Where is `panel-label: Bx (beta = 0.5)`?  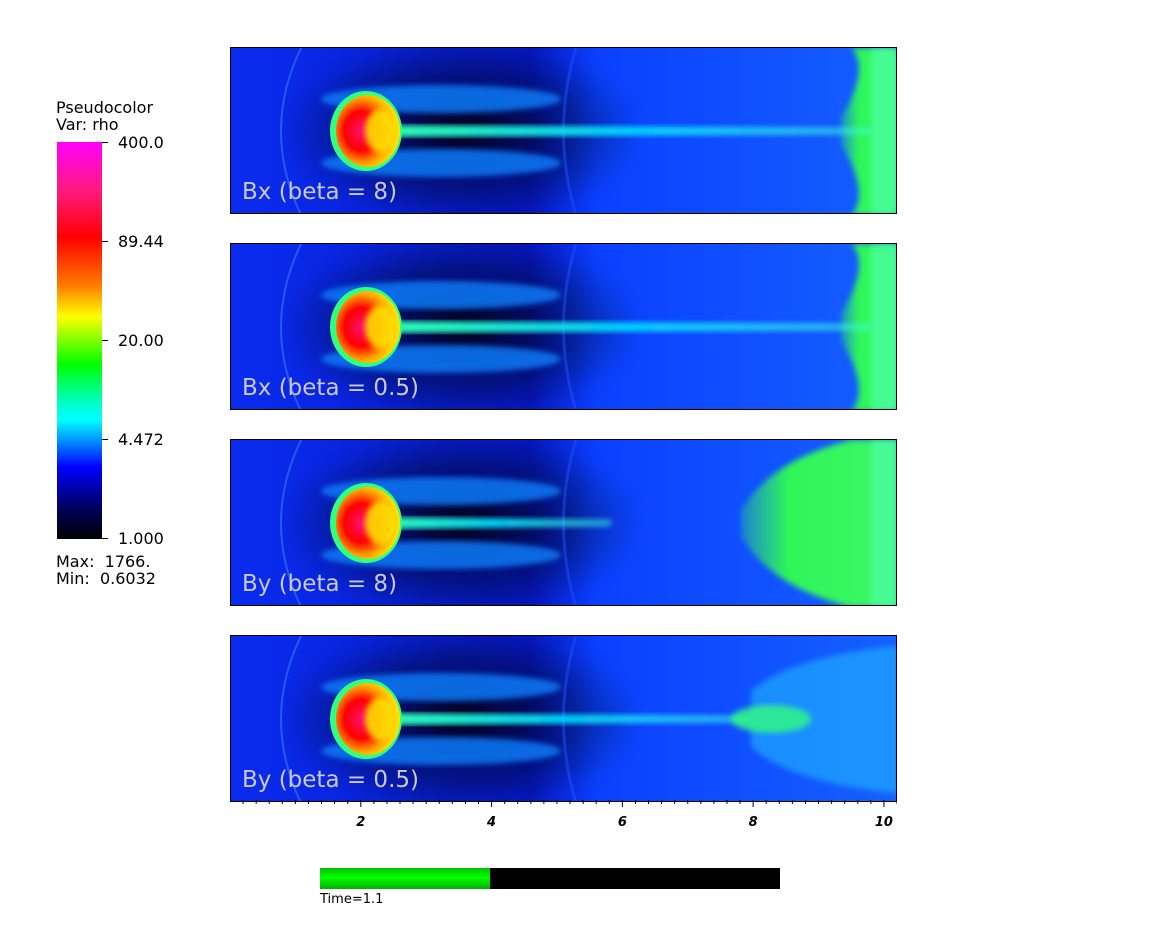
panel-label: Bx (beta = 0.5) is located at coordinates (330, 388).